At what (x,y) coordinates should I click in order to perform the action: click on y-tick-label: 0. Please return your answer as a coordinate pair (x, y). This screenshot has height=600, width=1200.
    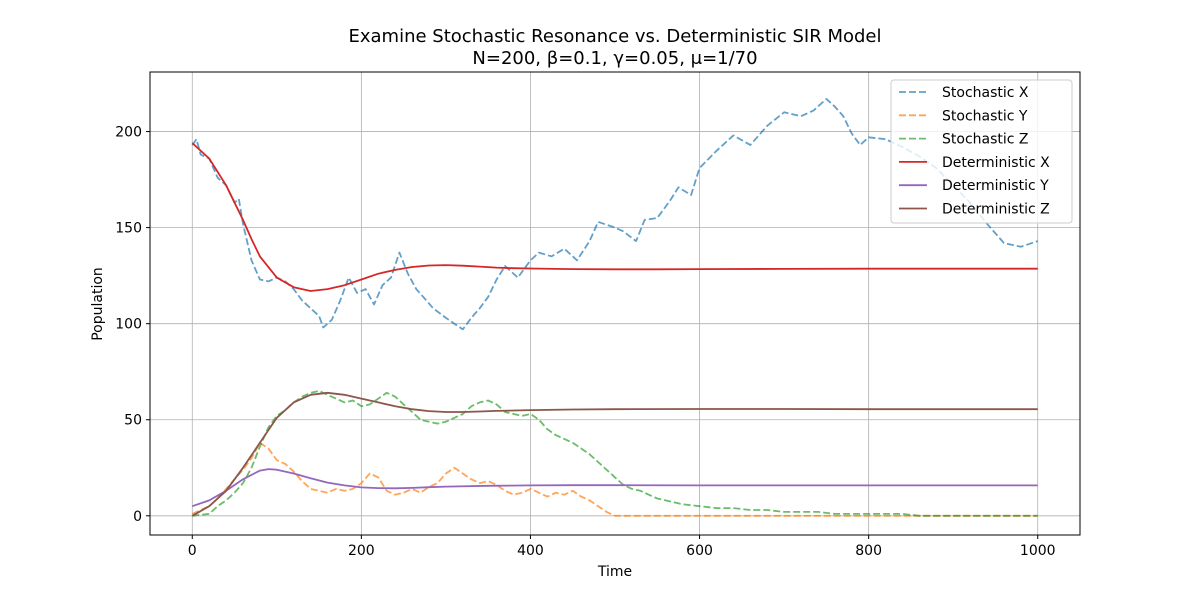
    Looking at the image, I should click on (137, 517).